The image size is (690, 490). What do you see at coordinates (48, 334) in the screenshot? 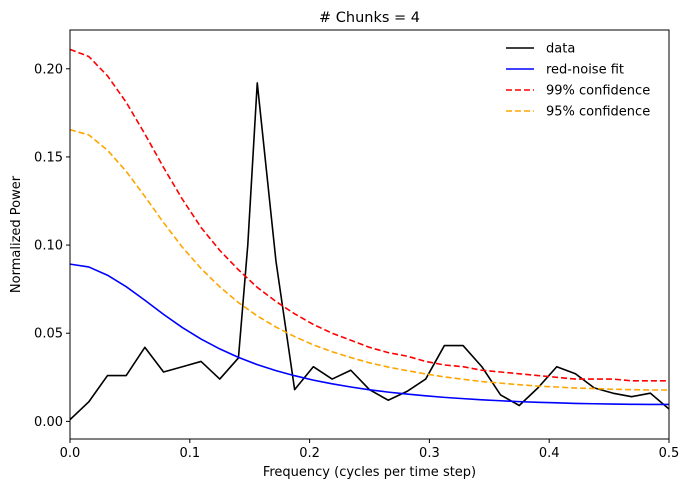
I see `y-tick-label: 0.05` at bounding box center [48, 334].